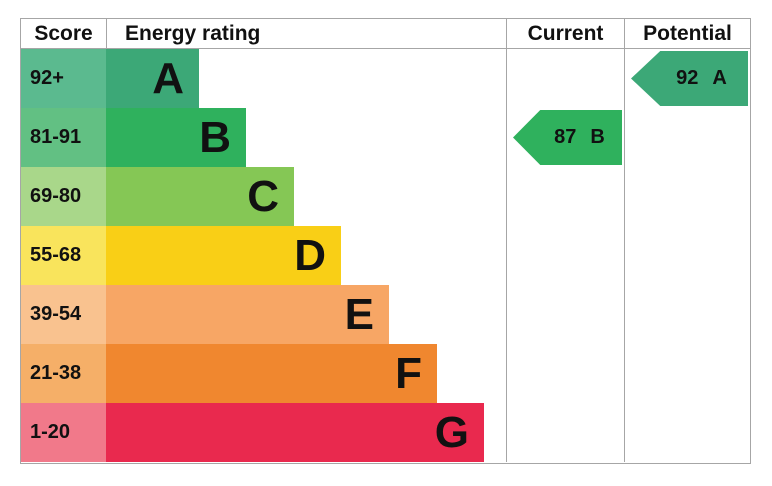 The height and width of the screenshot is (486, 772). I want to click on current-grade-letter: B, so click(597, 137).